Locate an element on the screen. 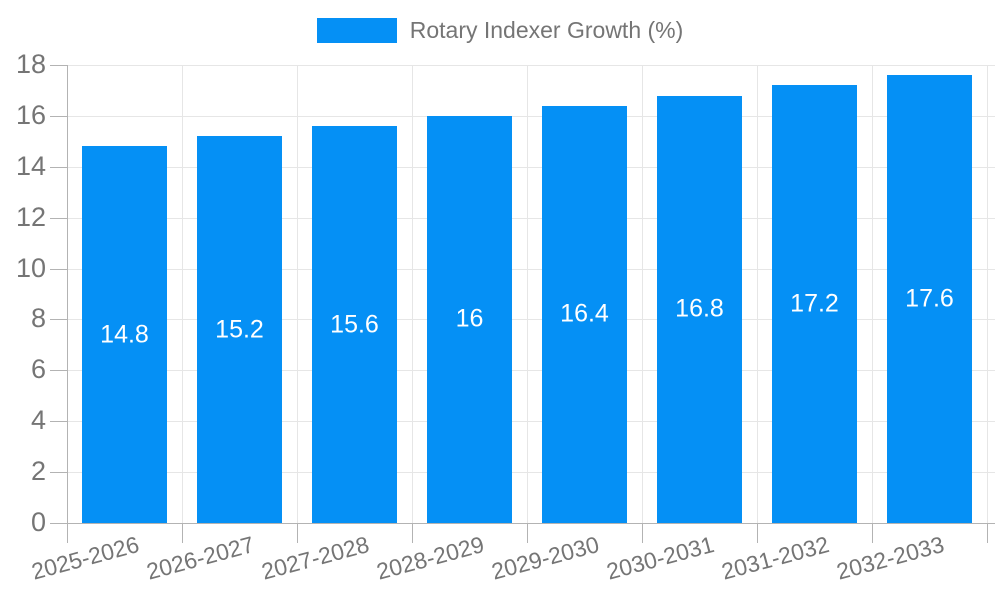  legend-swatch is located at coordinates (356, 30).